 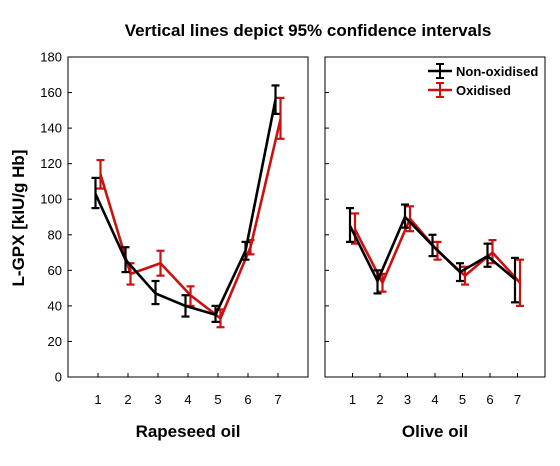 What do you see at coordinates (18, 218) in the screenshot?
I see `y-axis-label: L-GPX [kIU/g Hb]` at bounding box center [18, 218].